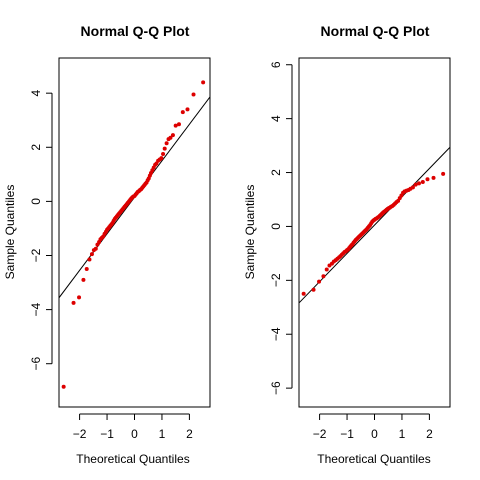 Image resolution: width=480 pixels, height=480 pixels. I want to click on y-tick-label: 6, so click(276, 64).